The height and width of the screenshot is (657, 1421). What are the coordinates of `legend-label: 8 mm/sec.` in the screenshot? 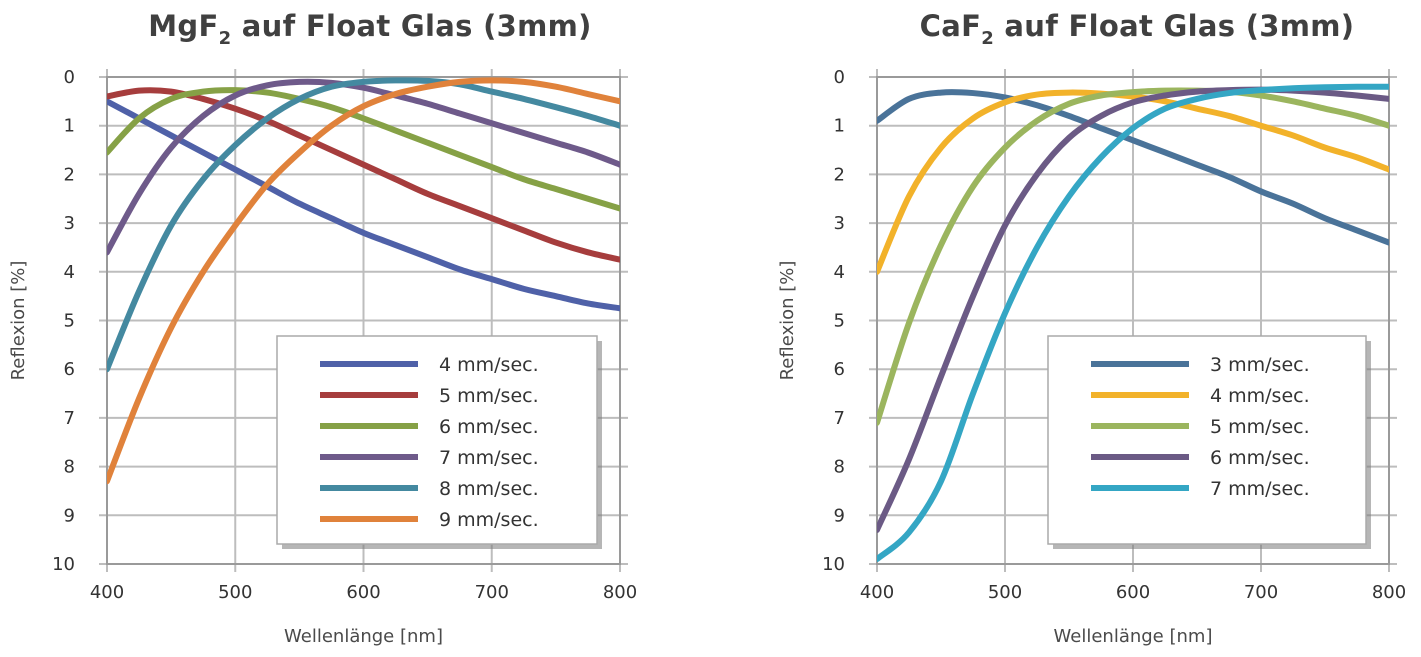 It's located at (489, 489).